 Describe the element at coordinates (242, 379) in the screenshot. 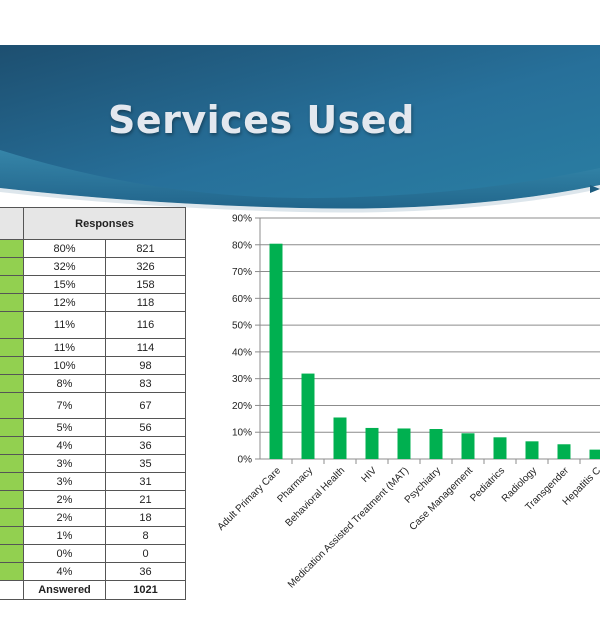

I see `y-tick-label: 30%` at that location.